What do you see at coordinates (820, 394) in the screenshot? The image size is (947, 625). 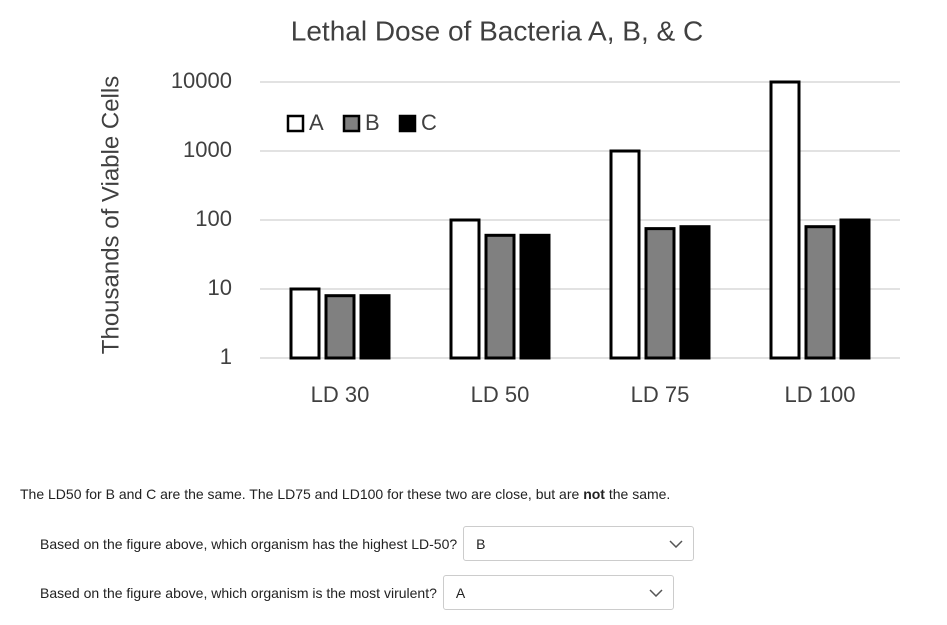 I see `x-tick-label: LD 100` at bounding box center [820, 394].